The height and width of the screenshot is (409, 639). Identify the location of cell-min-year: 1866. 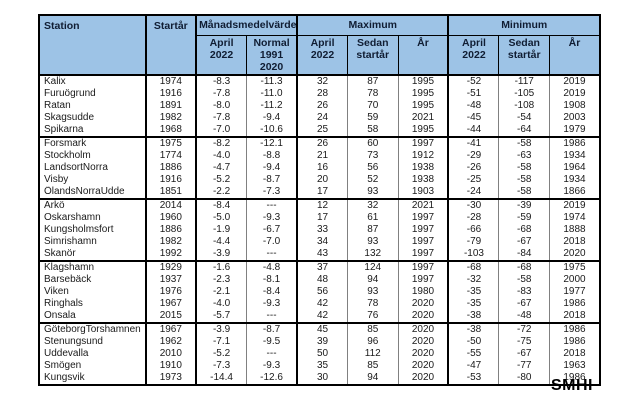
(574, 192).